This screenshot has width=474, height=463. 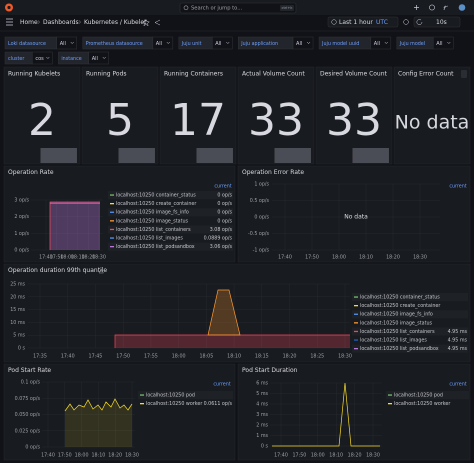 What do you see at coordinates (9, 22) in the screenshot?
I see `menu-icon` at bounding box center [9, 22].